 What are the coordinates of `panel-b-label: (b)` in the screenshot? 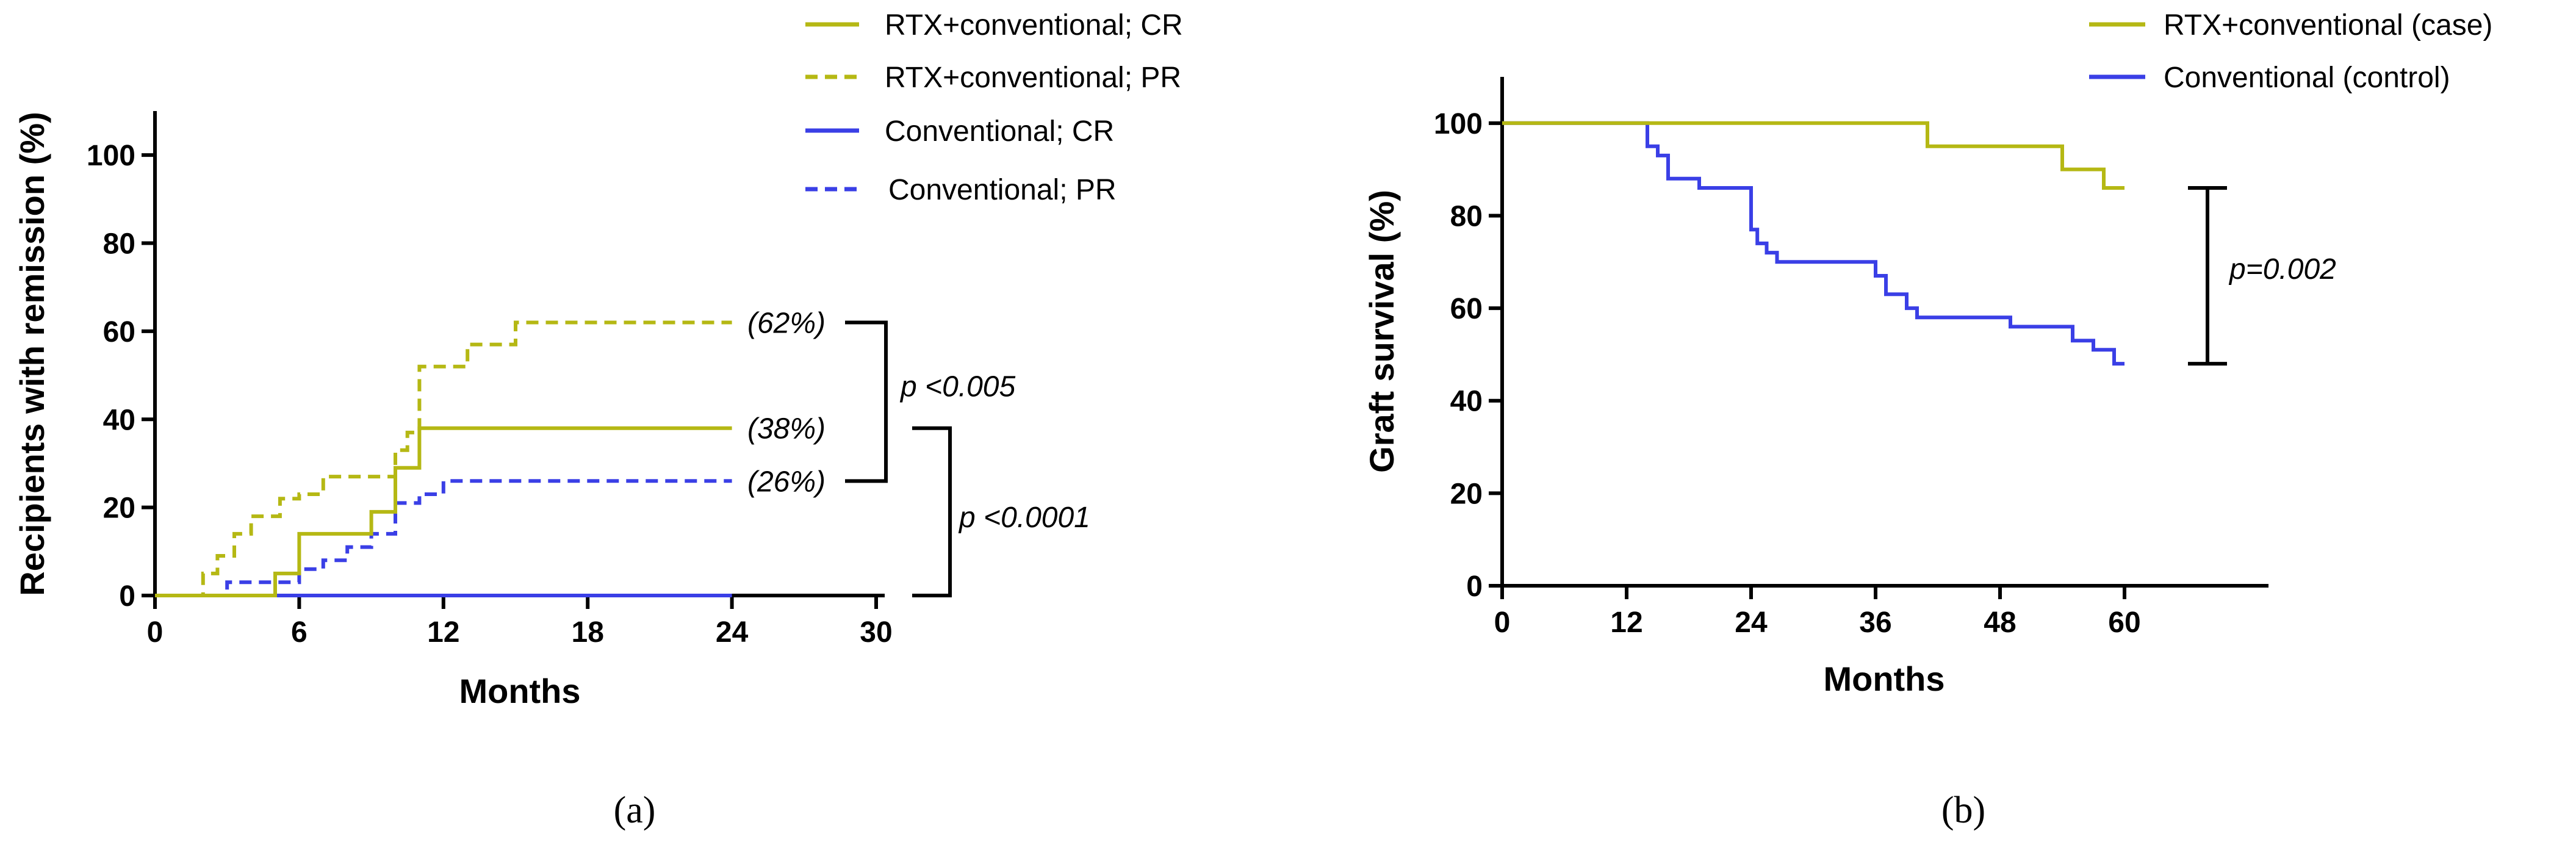 It's located at (1963, 810).